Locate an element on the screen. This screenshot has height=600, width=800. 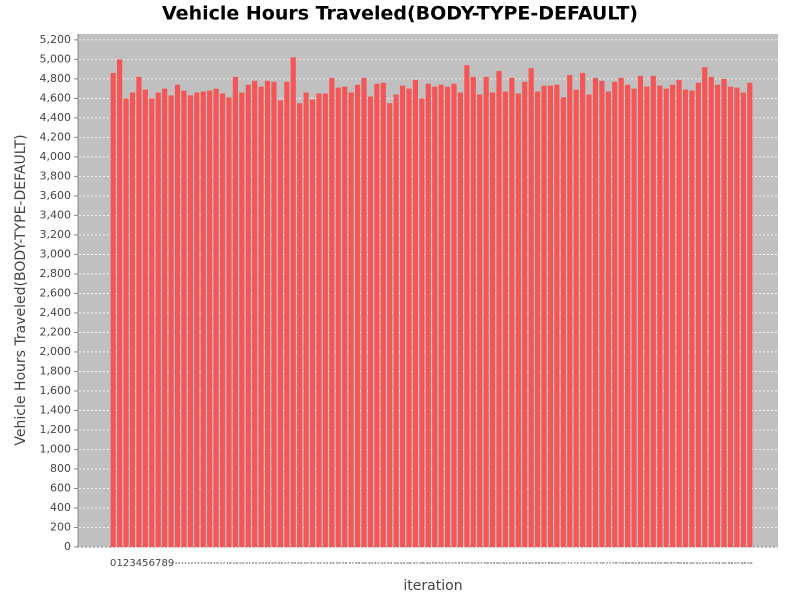
y-tick-label: 2,200 is located at coordinates (56, 331).